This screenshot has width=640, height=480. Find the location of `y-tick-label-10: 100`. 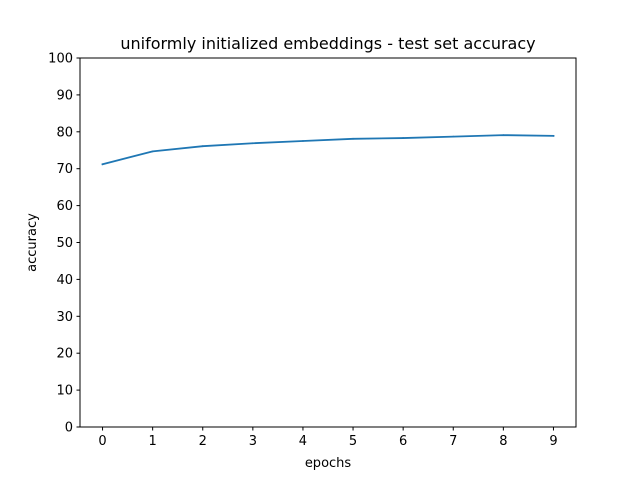

y-tick-label-10: 100 is located at coordinates (60, 59).